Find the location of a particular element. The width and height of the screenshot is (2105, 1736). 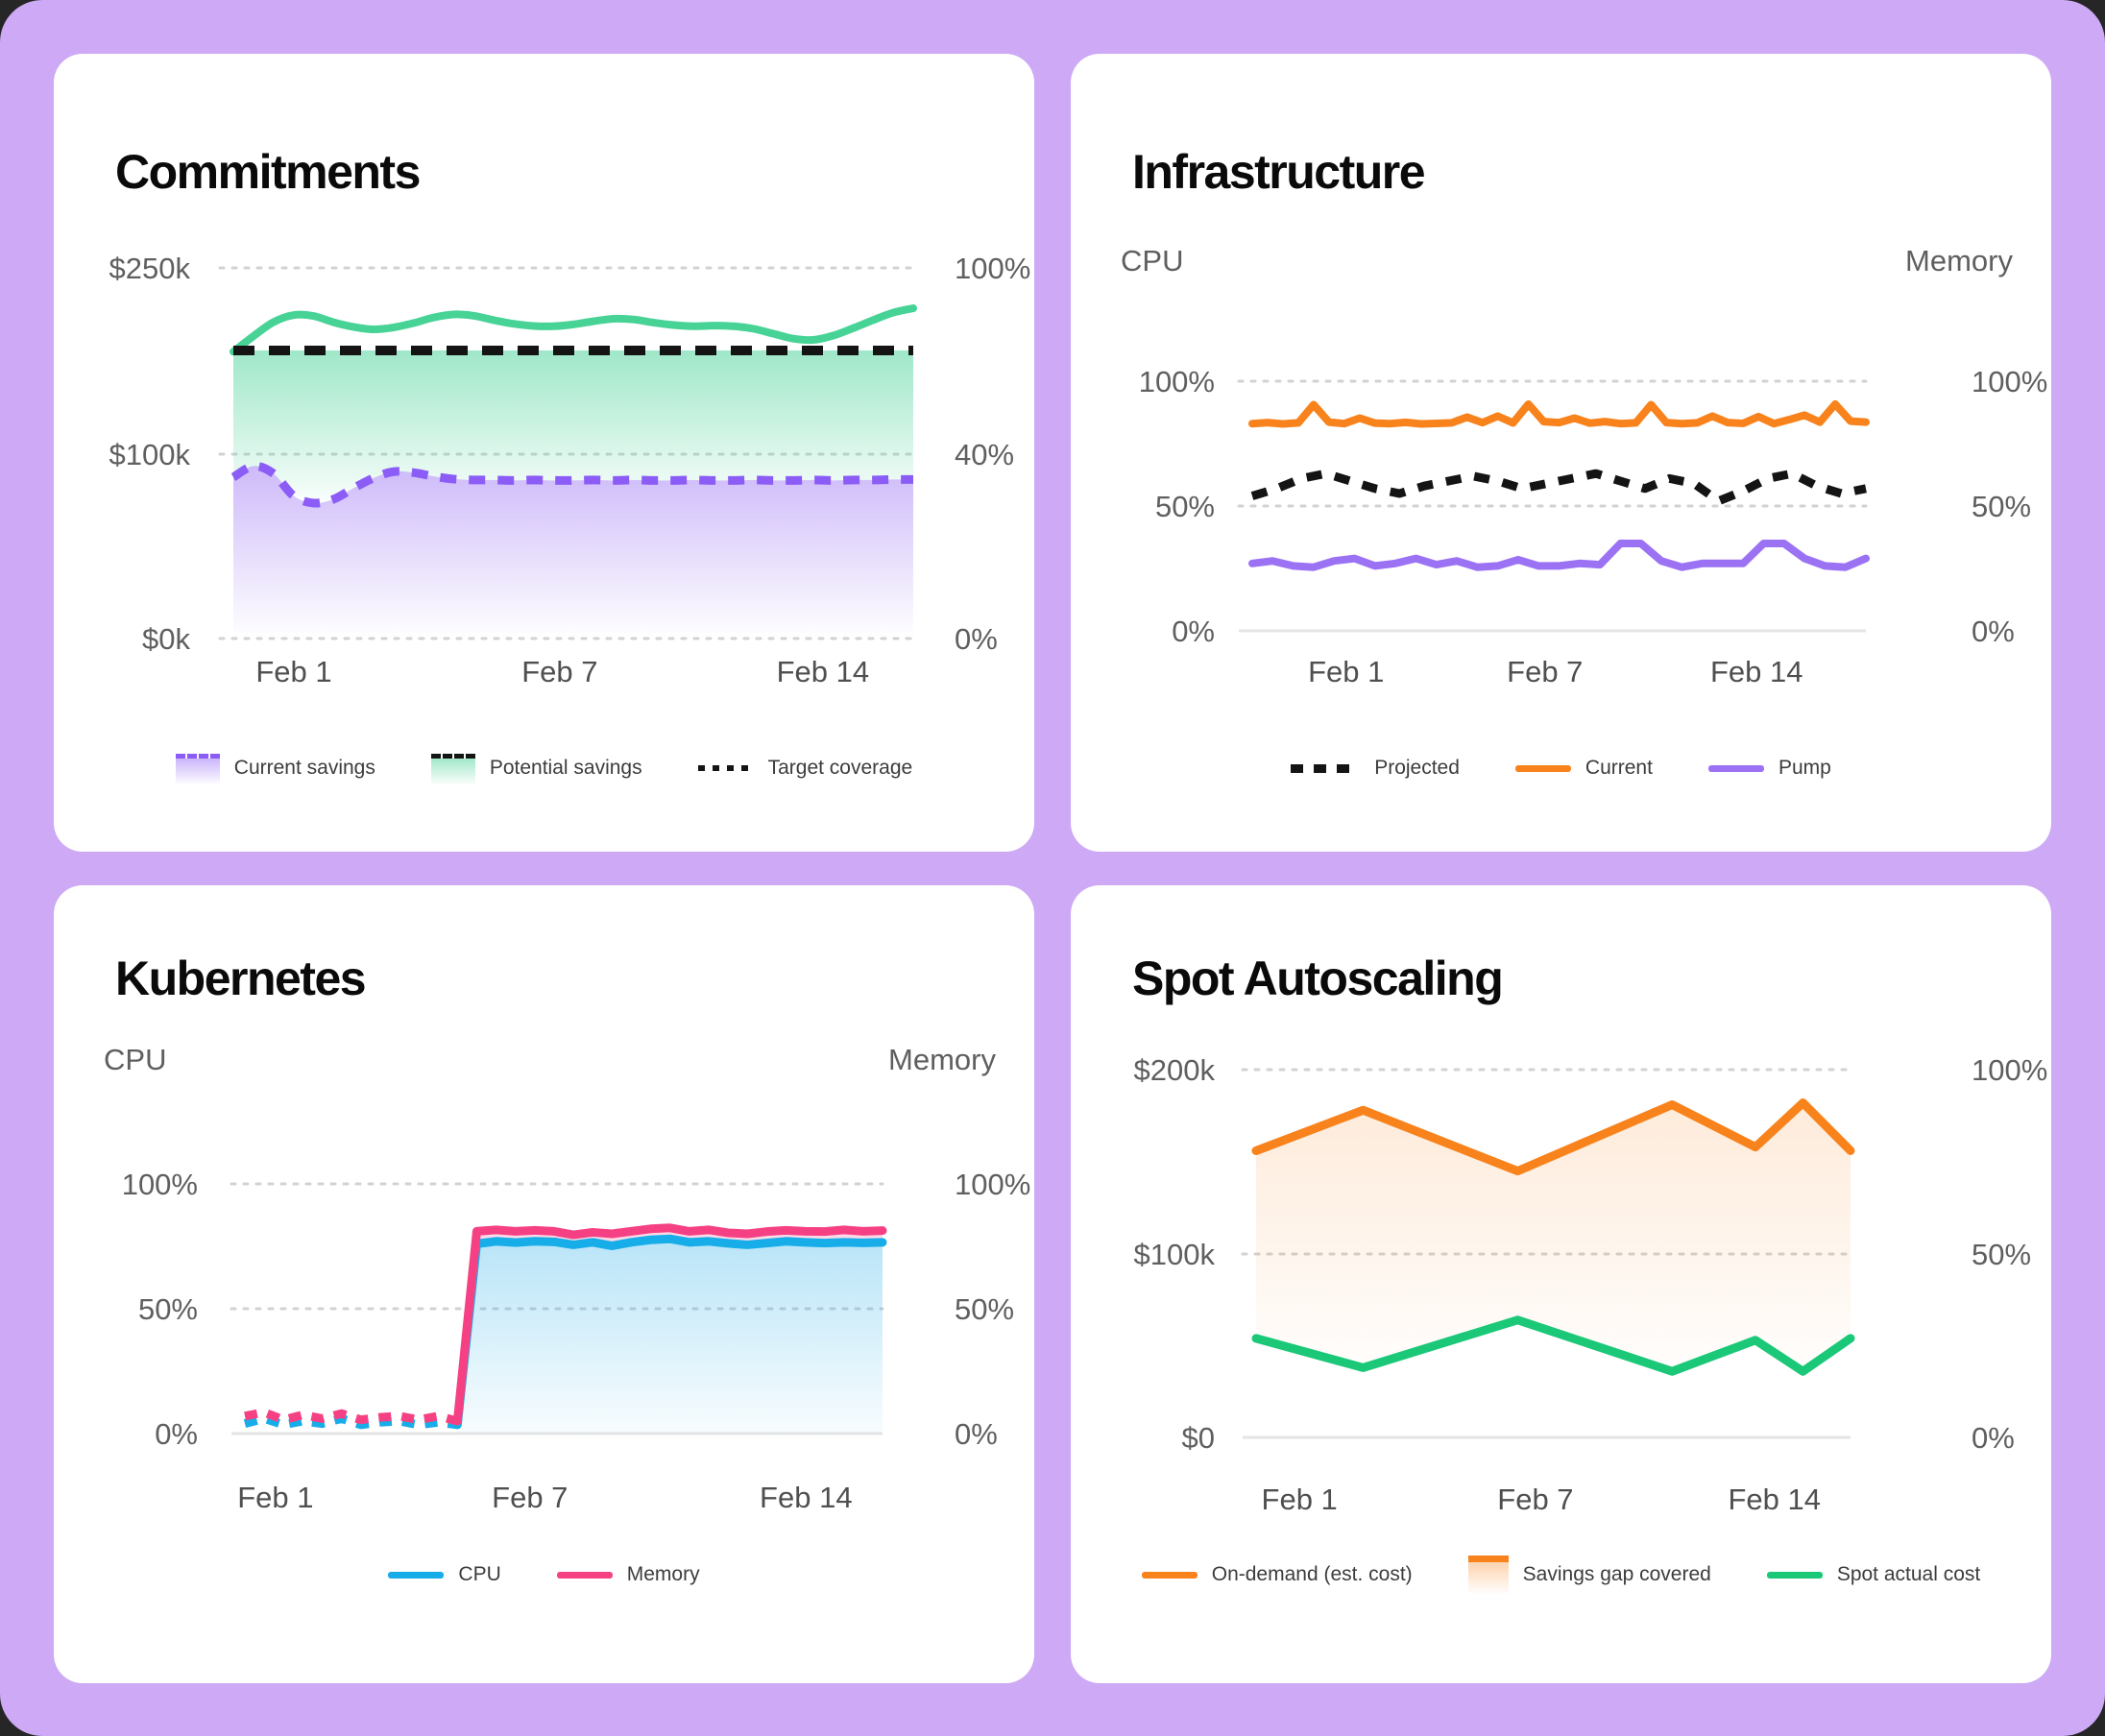

kubernetes-chart: 100% 100% 50% 50% 0% 0% Feb 1 Feb 7 Feb 14 is located at coordinates (576, 1341).